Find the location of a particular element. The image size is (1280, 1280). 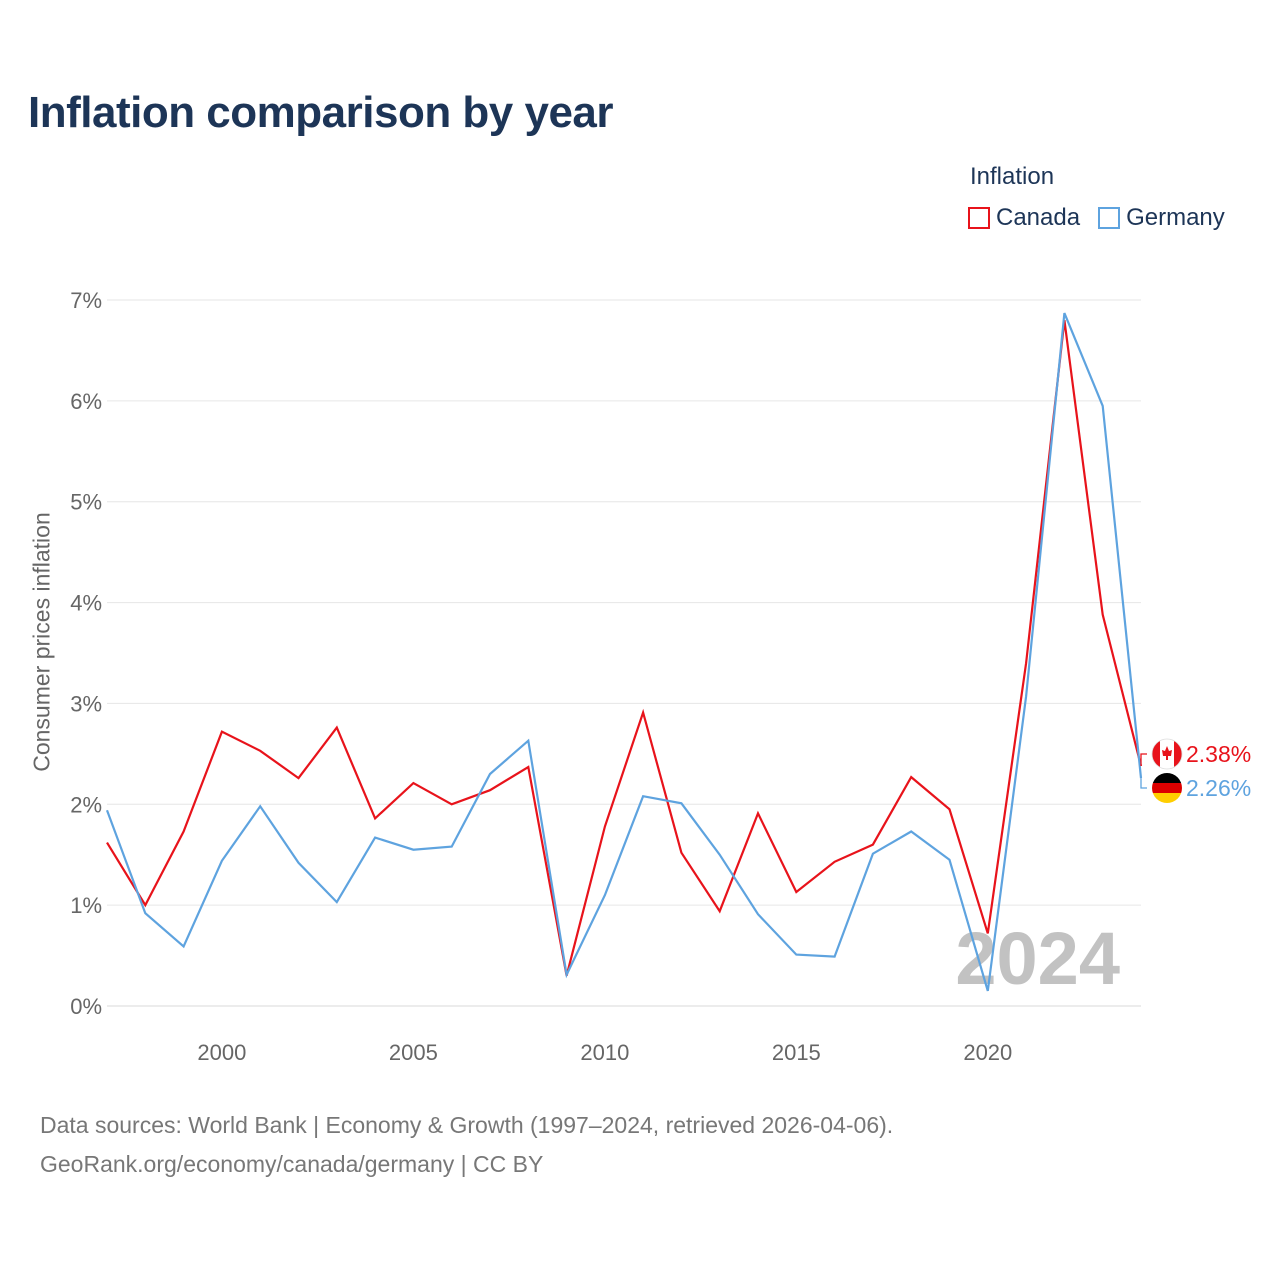

end-connector-germany is located at coordinates (1143, 783).